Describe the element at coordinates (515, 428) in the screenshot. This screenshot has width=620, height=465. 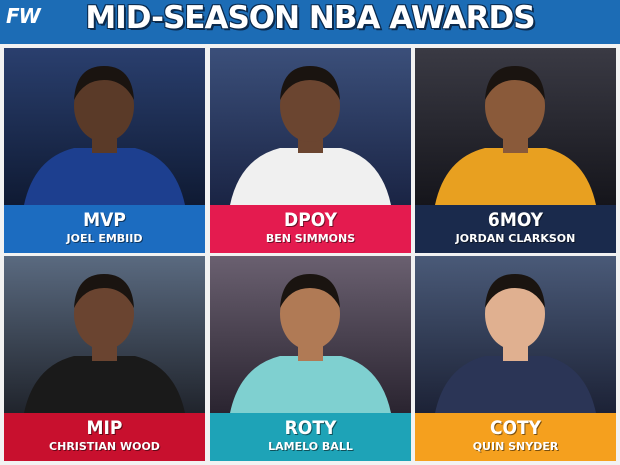
I see `award-name: COTY` at that location.